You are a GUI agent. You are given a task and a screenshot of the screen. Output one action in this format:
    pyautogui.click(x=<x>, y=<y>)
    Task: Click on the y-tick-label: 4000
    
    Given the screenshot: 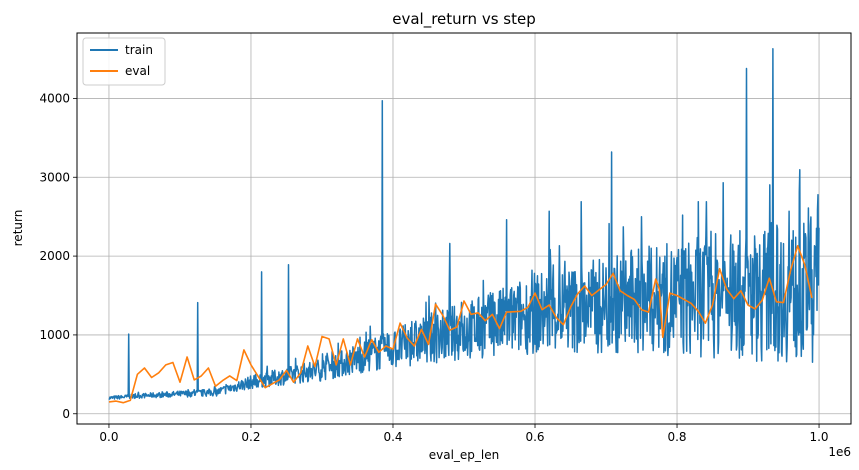 What is the action you would take?
    pyautogui.click(x=54, y=98)
    